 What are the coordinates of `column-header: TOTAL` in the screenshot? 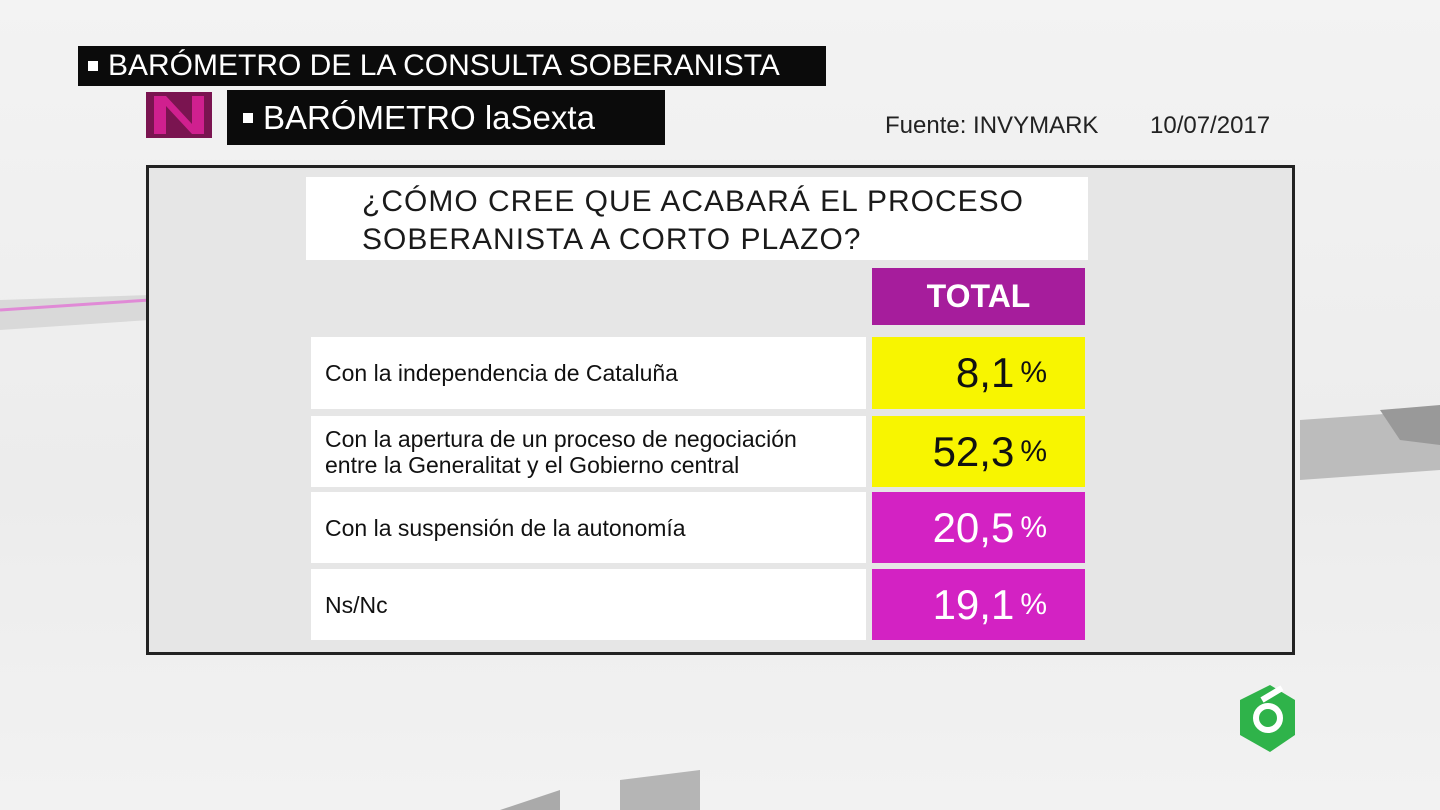 It's located at (978, 296).